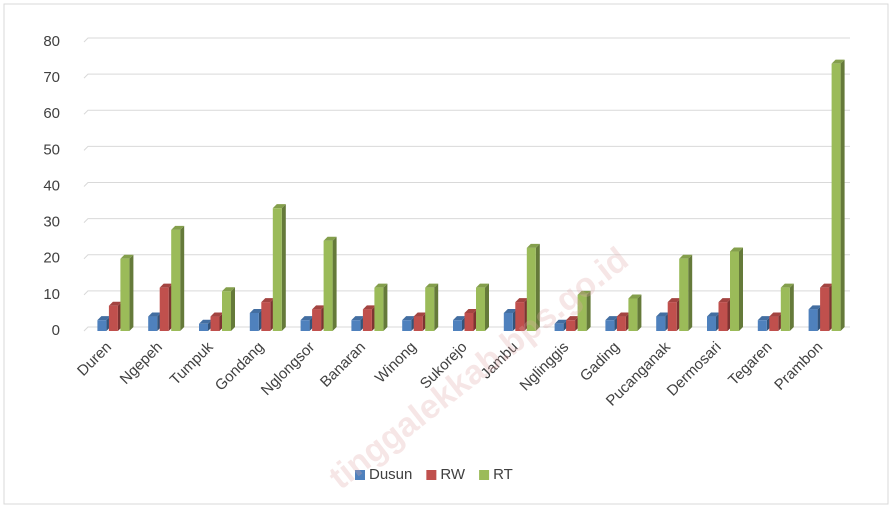  What do you see at coordinates (390, 474) in the screenshot?
I see `legend-label: Dusun` at bounding box center [390, 474].